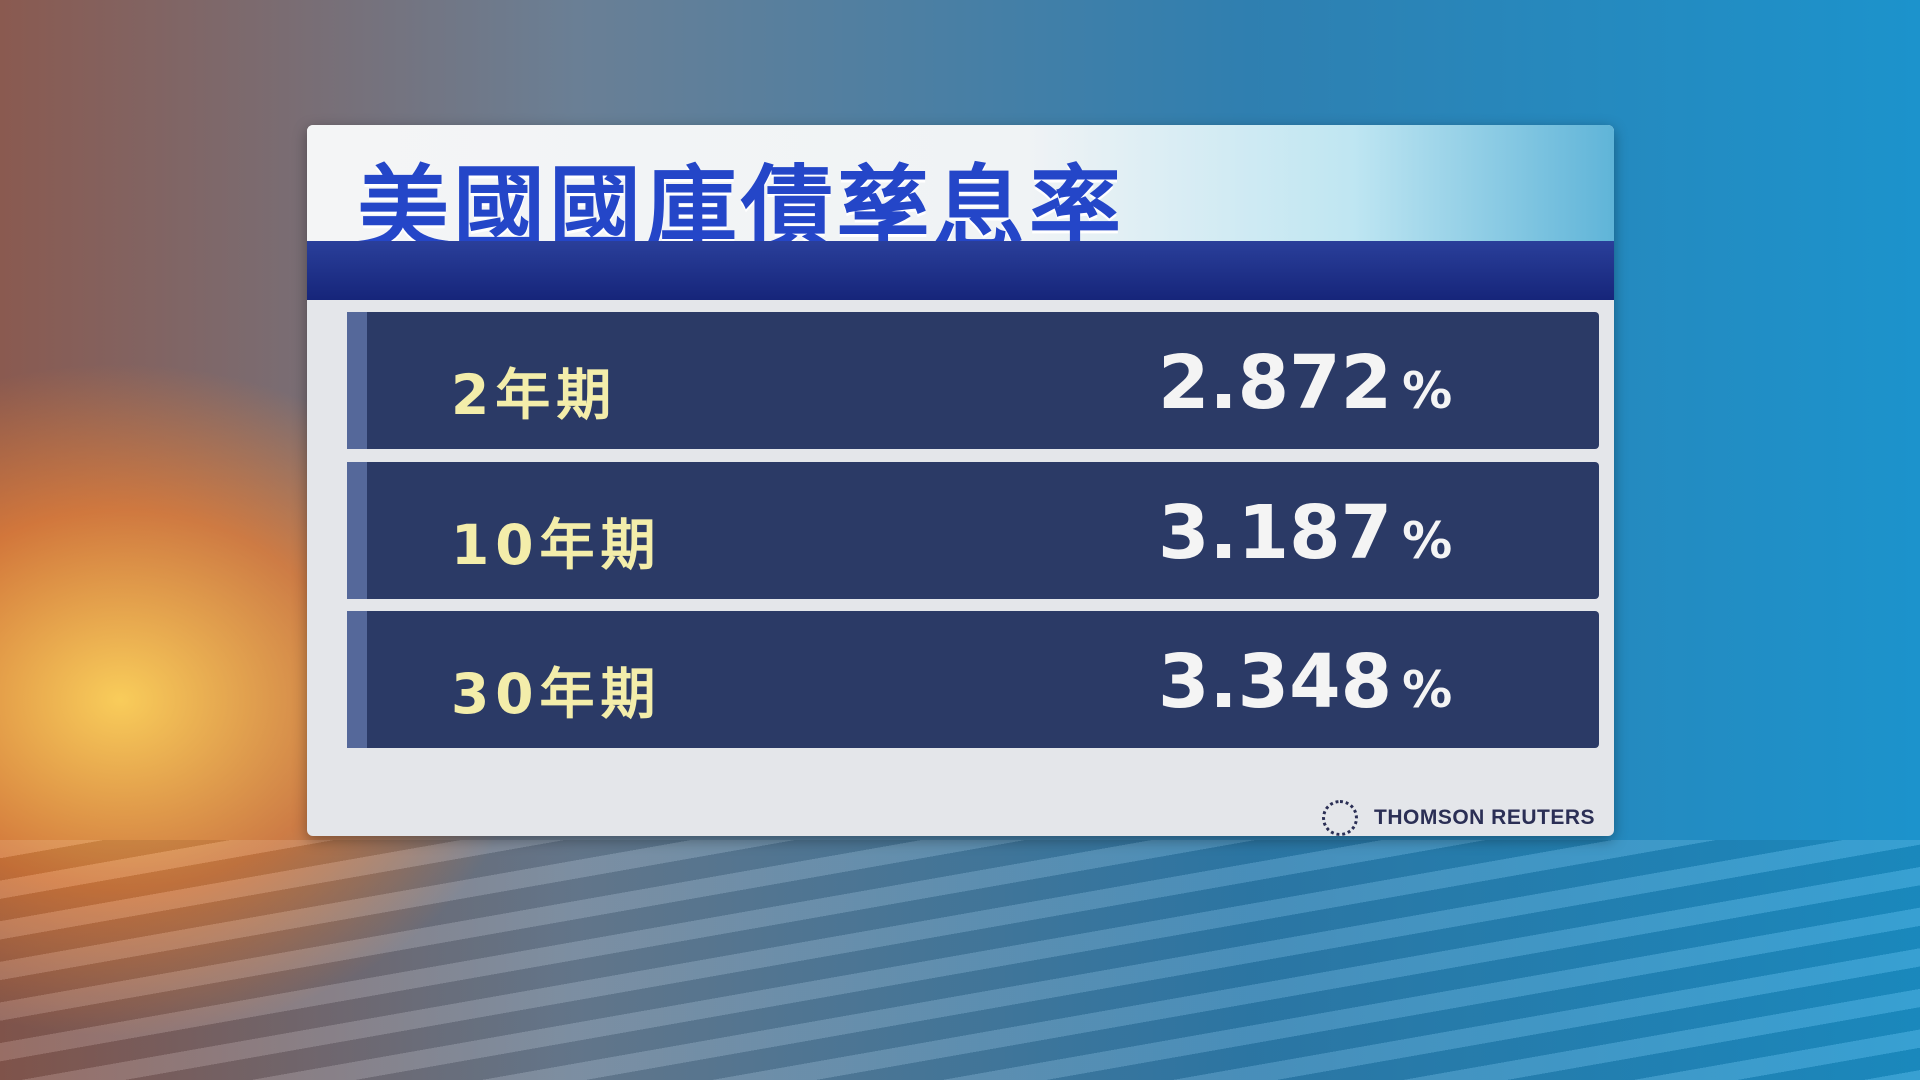  I want to click on title-area: 美國國庫債孳息率, so click(960, 194).